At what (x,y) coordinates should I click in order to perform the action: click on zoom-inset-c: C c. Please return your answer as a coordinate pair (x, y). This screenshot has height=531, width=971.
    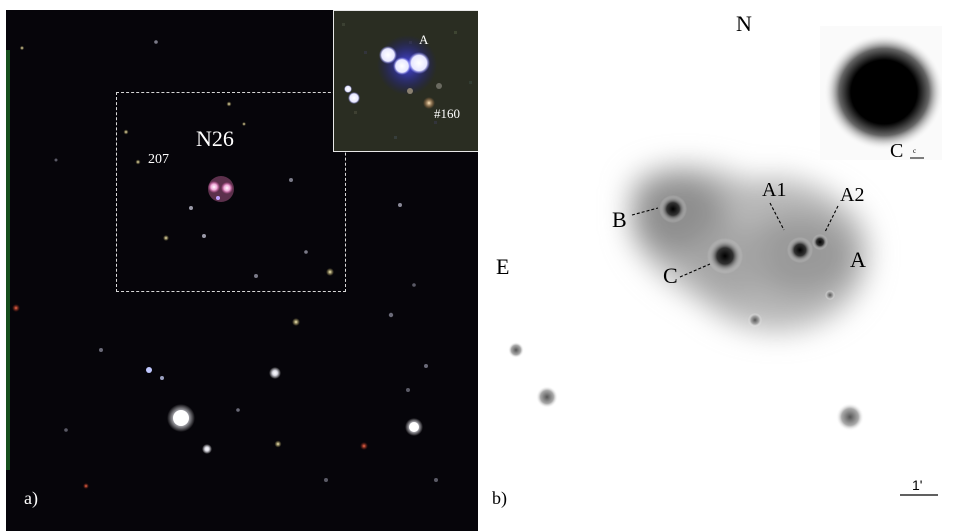
    Looking at the image, I should click on (881, 93).